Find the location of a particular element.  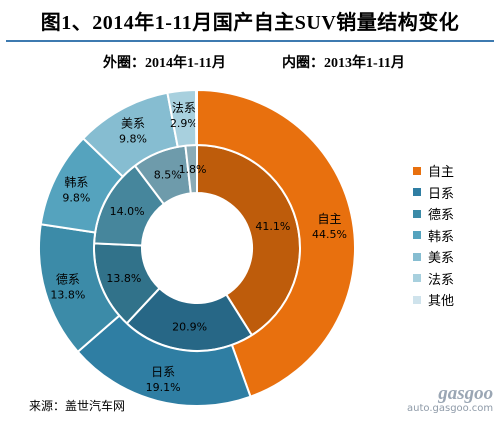

outer-slice-category-label: 韩系 is located at coordinates (76, 181).